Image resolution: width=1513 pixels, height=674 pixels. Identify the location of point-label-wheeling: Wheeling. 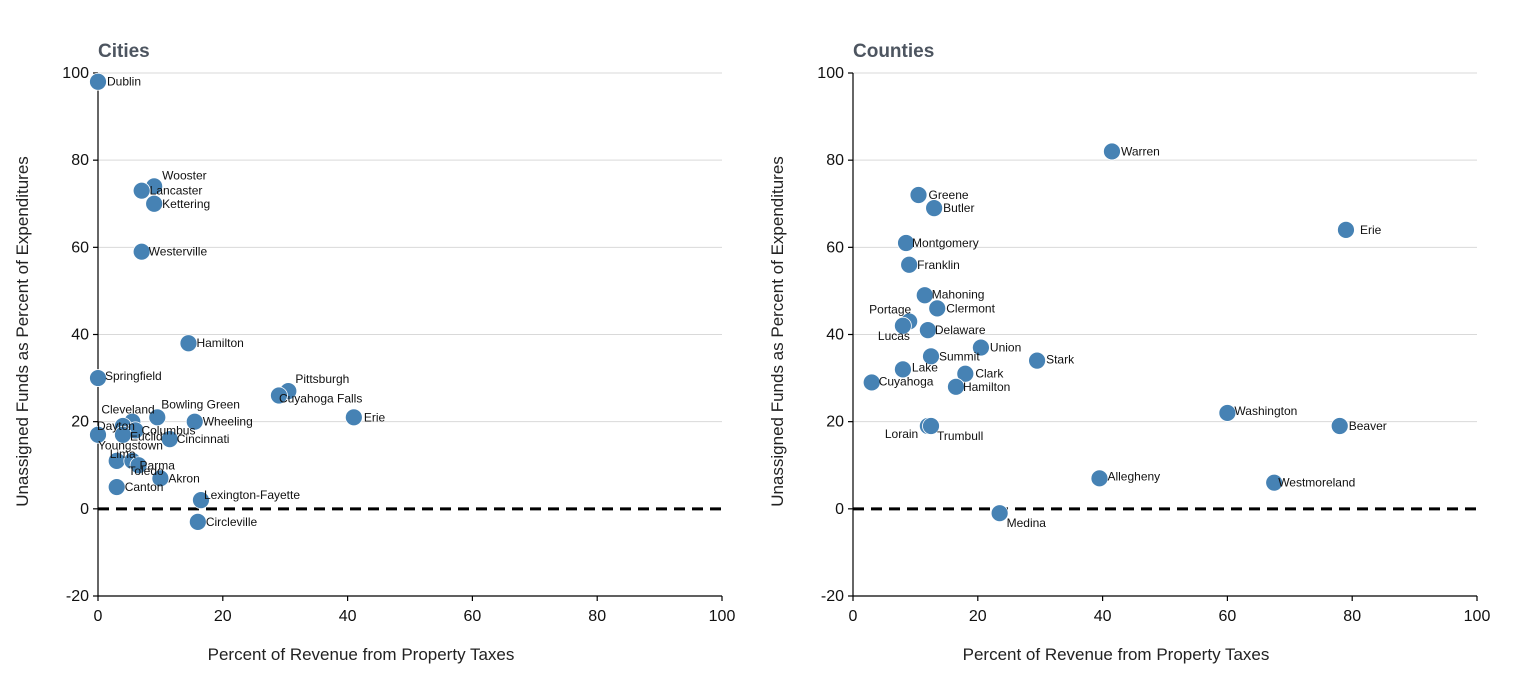
(228, 422).